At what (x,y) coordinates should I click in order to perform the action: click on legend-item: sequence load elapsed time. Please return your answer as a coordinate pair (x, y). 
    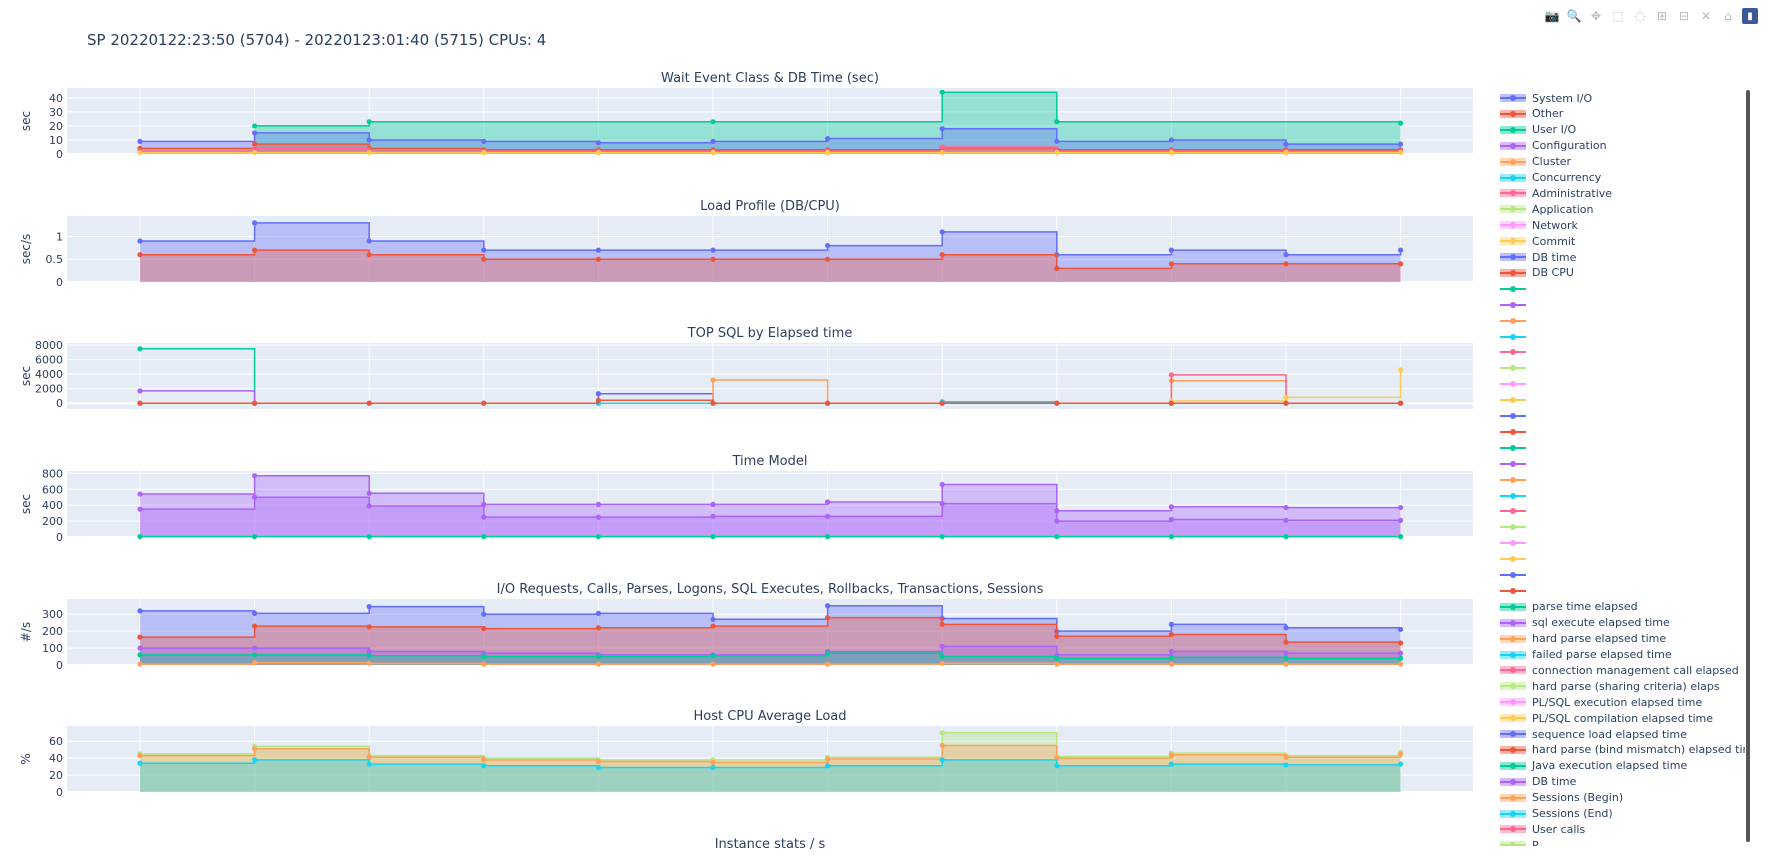
    Looking at the image, I should click on (1593, 734).